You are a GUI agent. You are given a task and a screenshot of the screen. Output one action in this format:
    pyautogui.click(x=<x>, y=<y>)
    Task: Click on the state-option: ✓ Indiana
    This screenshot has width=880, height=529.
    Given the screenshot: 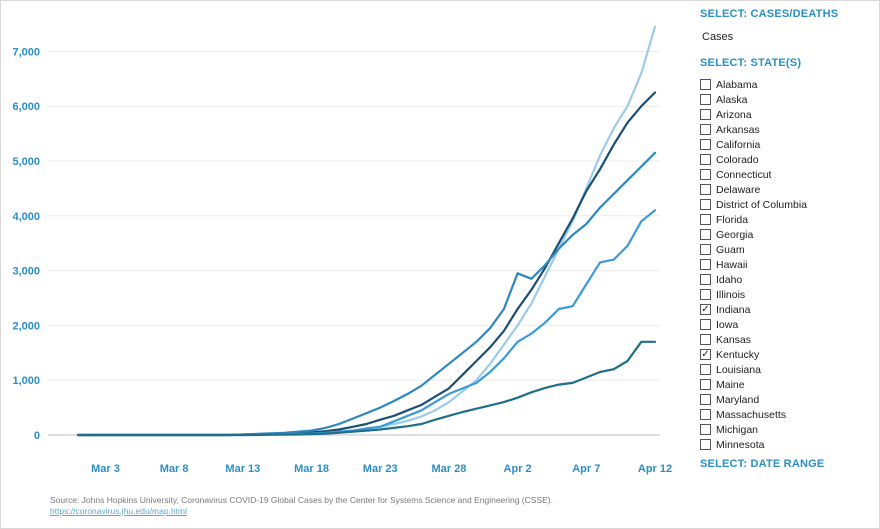 What is the action you would take?
    pyautogui.click(x=787, y=309)
    